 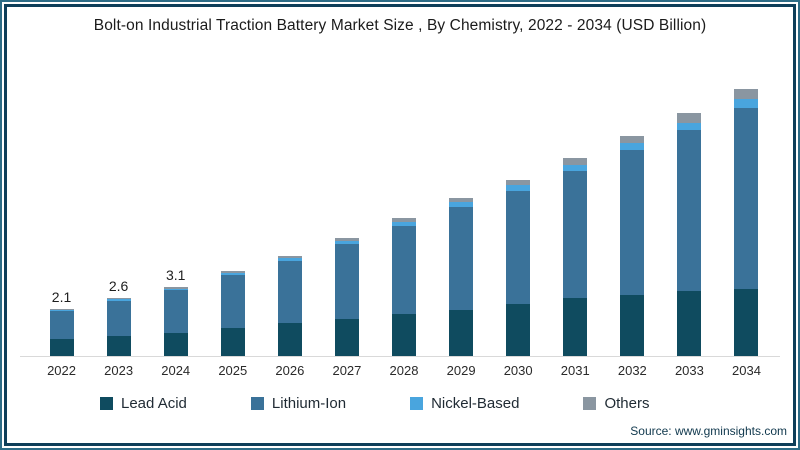 What do you see at coordinates (746, 198) in the screenshot?
I see `bar-segment-lithium-ion-2034` at bounding box center [746, 198].